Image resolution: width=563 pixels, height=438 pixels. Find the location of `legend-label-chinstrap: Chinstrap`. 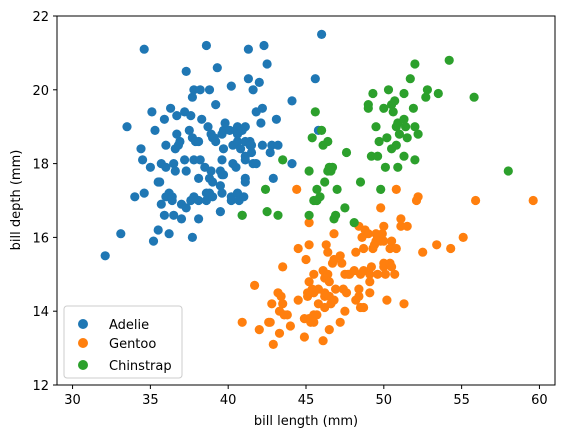

legend-label-chinstrap: Chinstrap is located at coordinates (140, 366).